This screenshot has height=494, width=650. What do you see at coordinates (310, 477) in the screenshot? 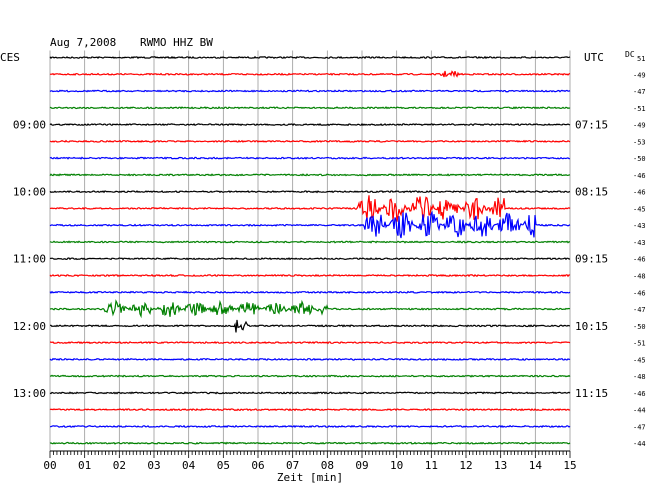
I see `x-axis-title: Zeit [min]` at bounding box center [310, 477].